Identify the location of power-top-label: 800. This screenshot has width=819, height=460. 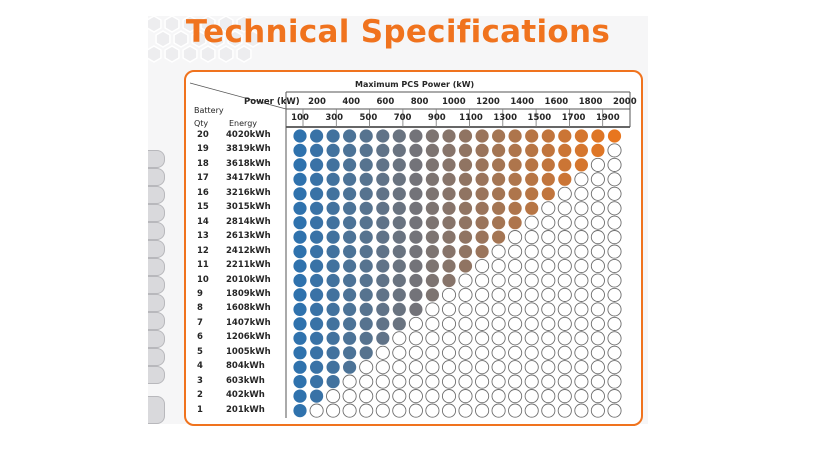
(419, 102).